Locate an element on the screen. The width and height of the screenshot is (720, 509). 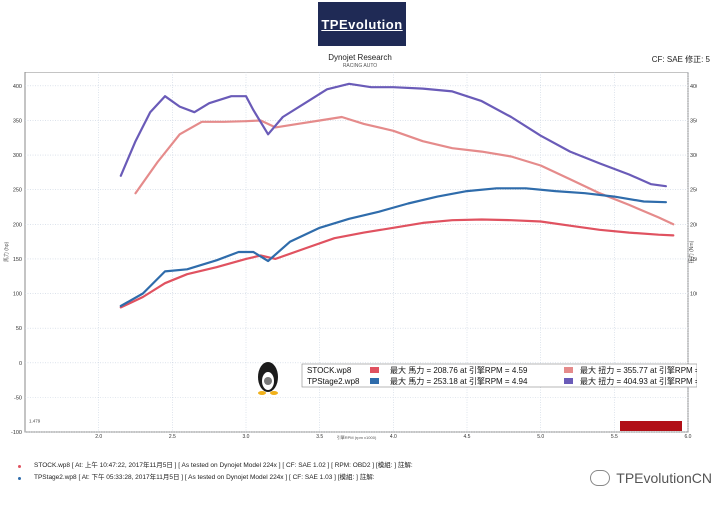
y-axis-label-right: 扭力 (Nm) is located at coordinates (691, 251).